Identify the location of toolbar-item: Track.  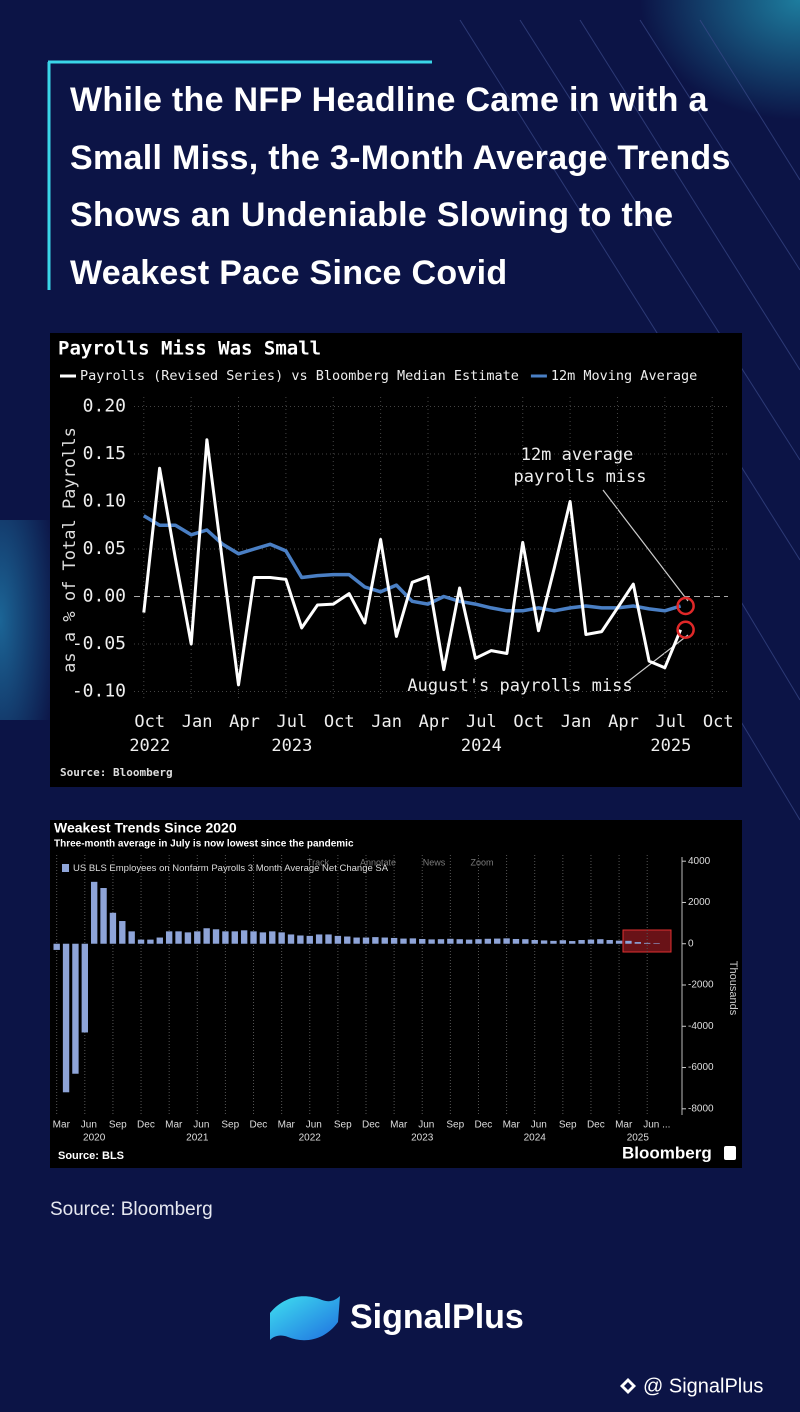
(318, 862).